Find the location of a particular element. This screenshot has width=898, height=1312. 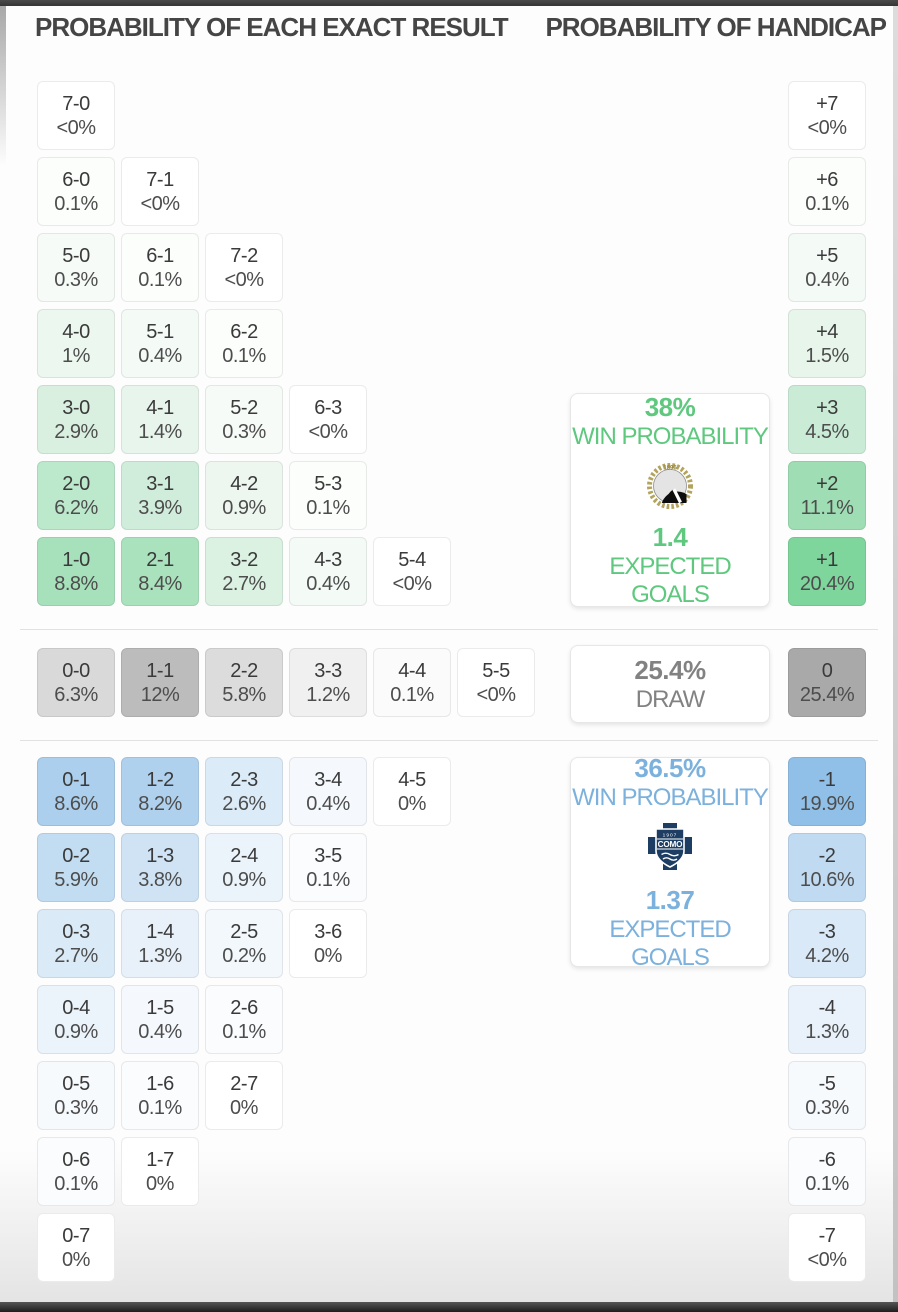

cell-probability: 4.5% is located at coordinates (827, 431).